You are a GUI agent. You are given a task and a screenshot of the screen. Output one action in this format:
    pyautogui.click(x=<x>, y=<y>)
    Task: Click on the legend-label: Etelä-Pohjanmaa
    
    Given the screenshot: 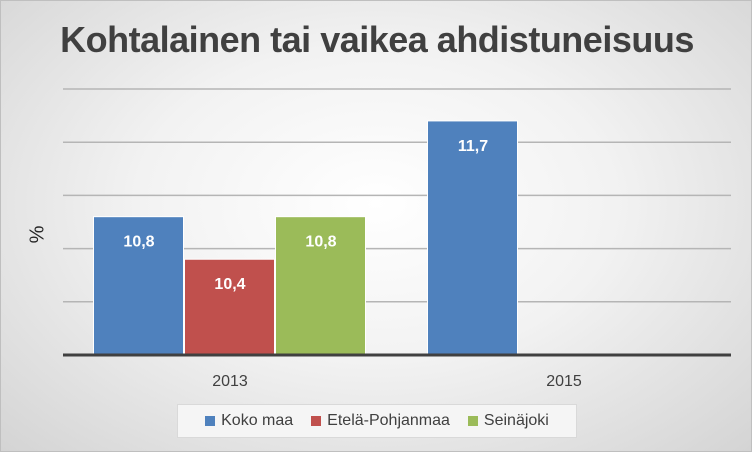 What is the action you would take?
    pyautogui.click(x=388, y=420)
    